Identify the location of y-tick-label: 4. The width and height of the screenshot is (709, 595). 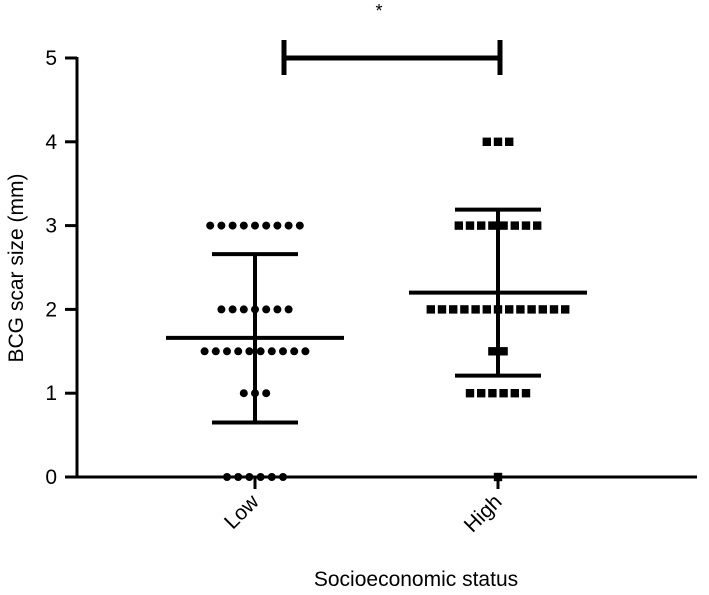
(51, 142).